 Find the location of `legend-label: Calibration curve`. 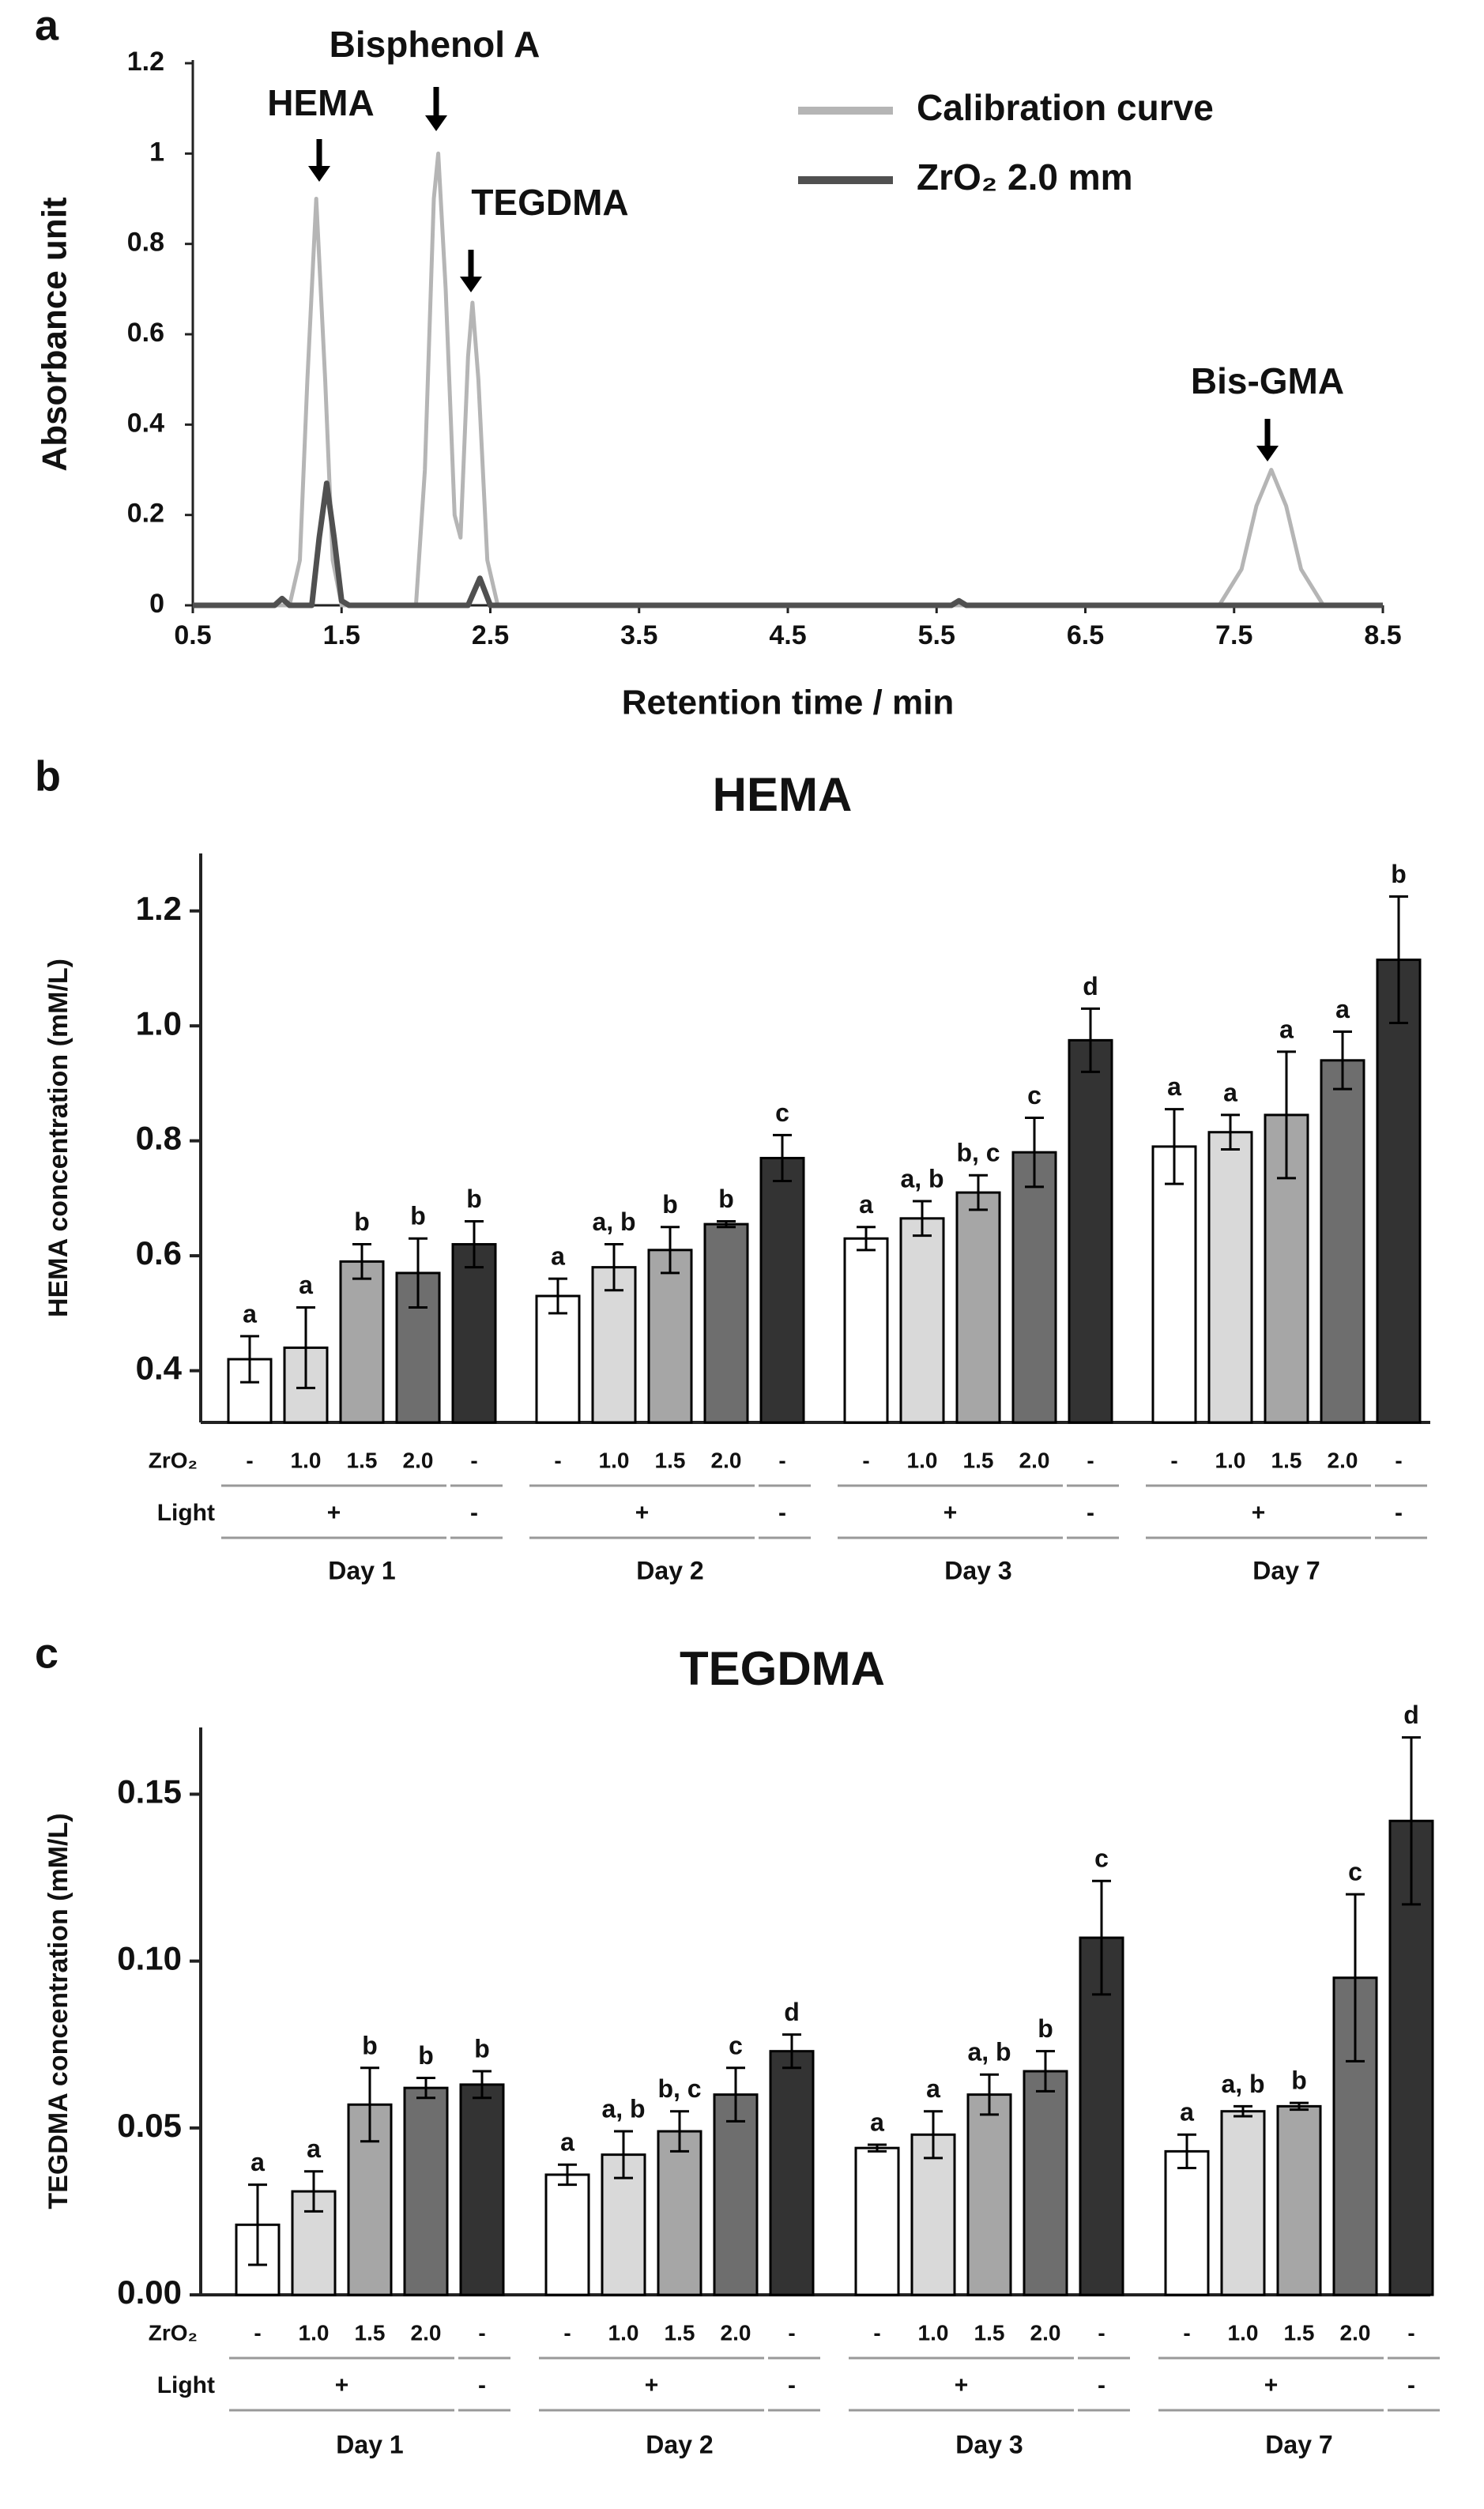

legend-label: Calibration curve is located at coordinates (1065, 107).